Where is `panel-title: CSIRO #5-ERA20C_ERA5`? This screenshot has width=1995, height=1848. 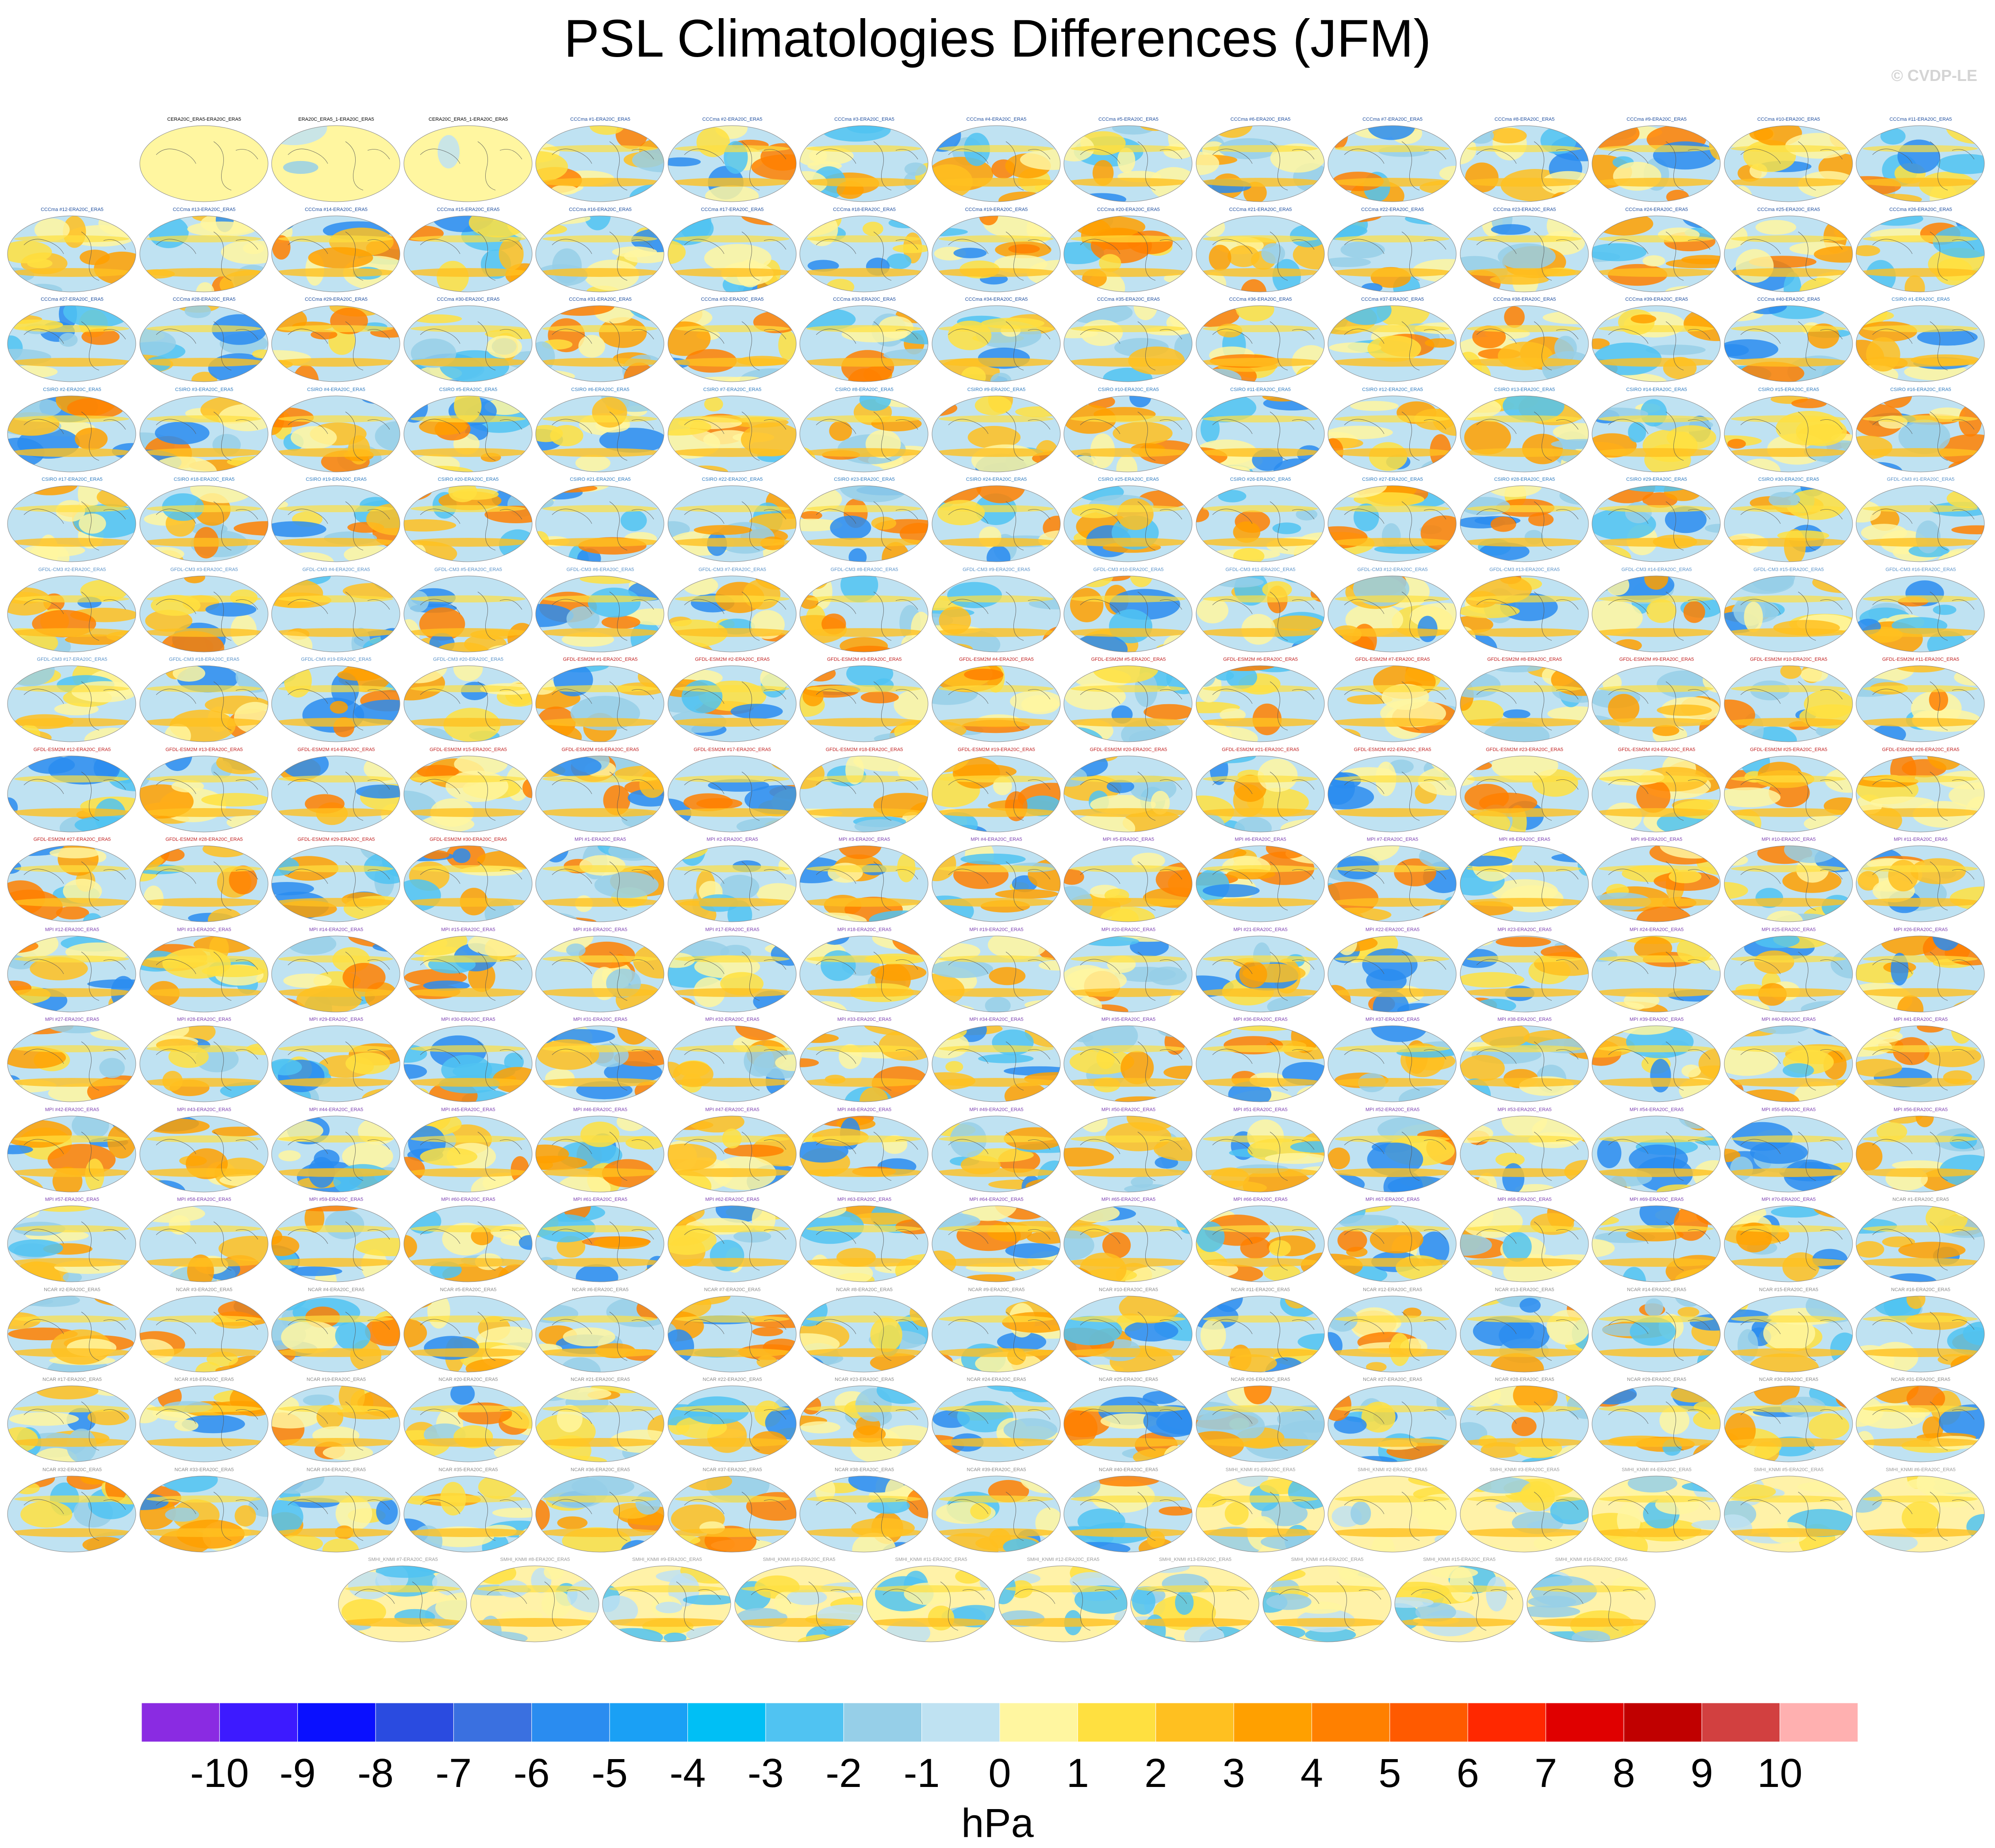
panel-title: CSIRO #5-ERA20C_ERA5 is located at coordinates (468, 389).